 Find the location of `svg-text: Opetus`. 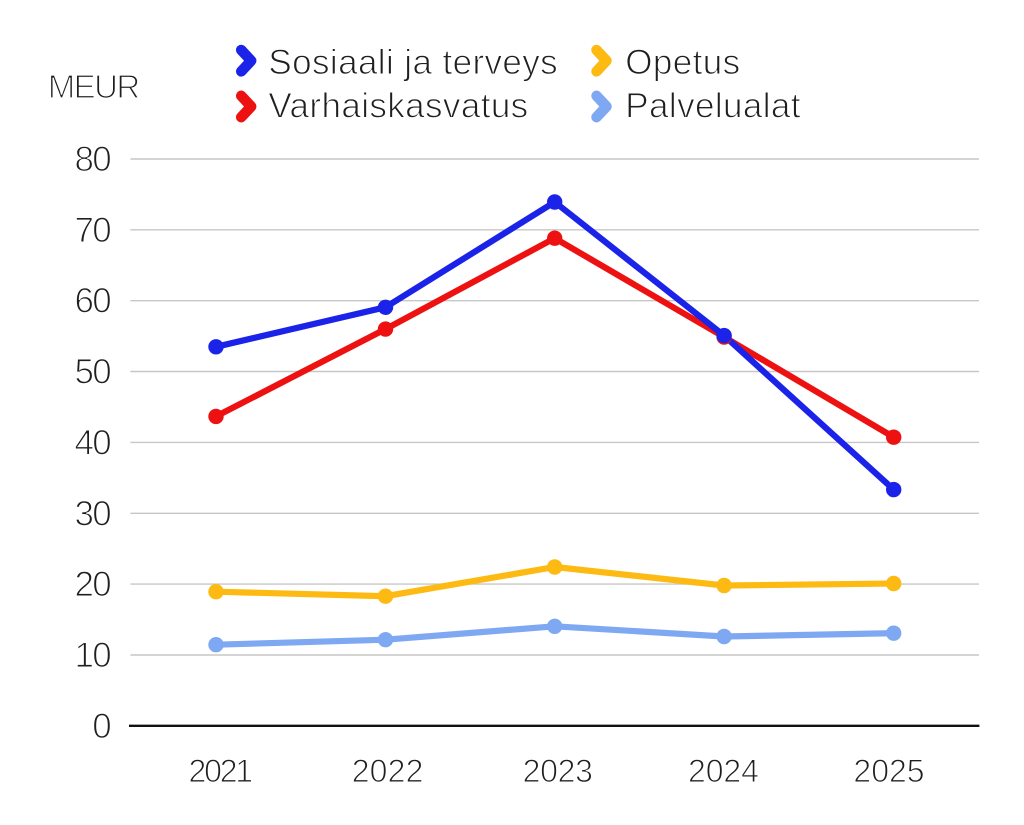

svg-text: Opetus is located at coordinates (682, 62).